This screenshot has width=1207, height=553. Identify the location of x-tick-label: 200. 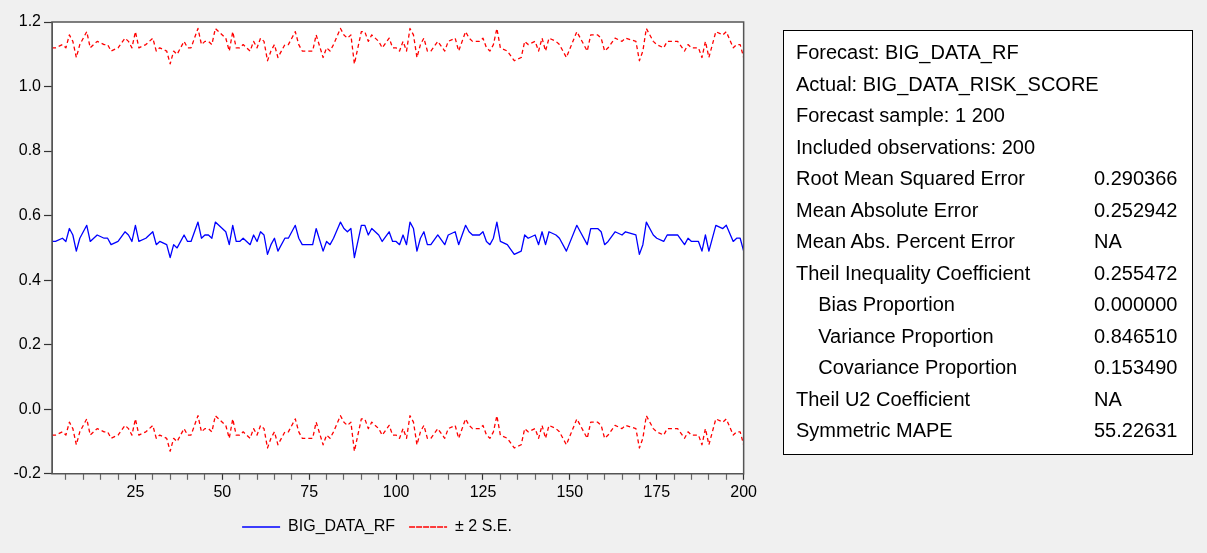
(744, 491).